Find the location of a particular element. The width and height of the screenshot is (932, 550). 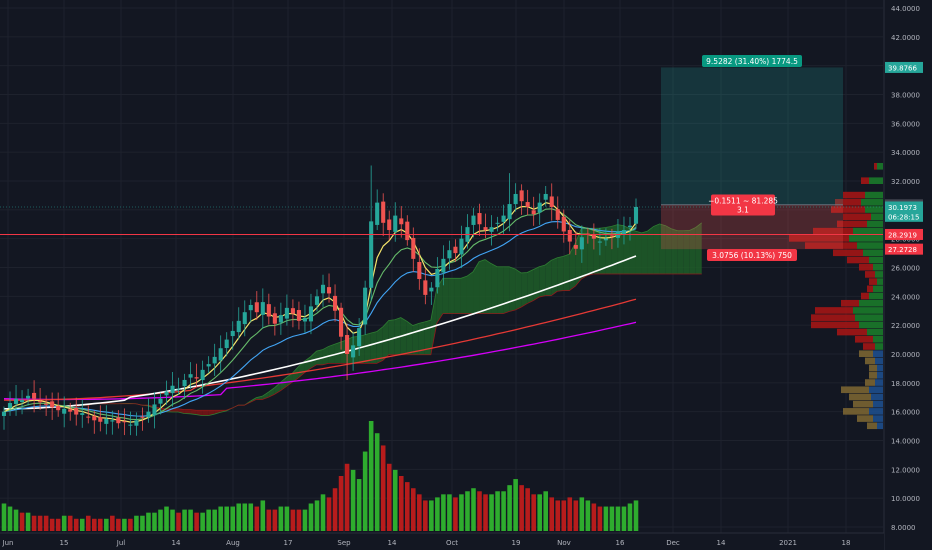

price-tick-label: 16.0000 is located at coordinates (905, 413).